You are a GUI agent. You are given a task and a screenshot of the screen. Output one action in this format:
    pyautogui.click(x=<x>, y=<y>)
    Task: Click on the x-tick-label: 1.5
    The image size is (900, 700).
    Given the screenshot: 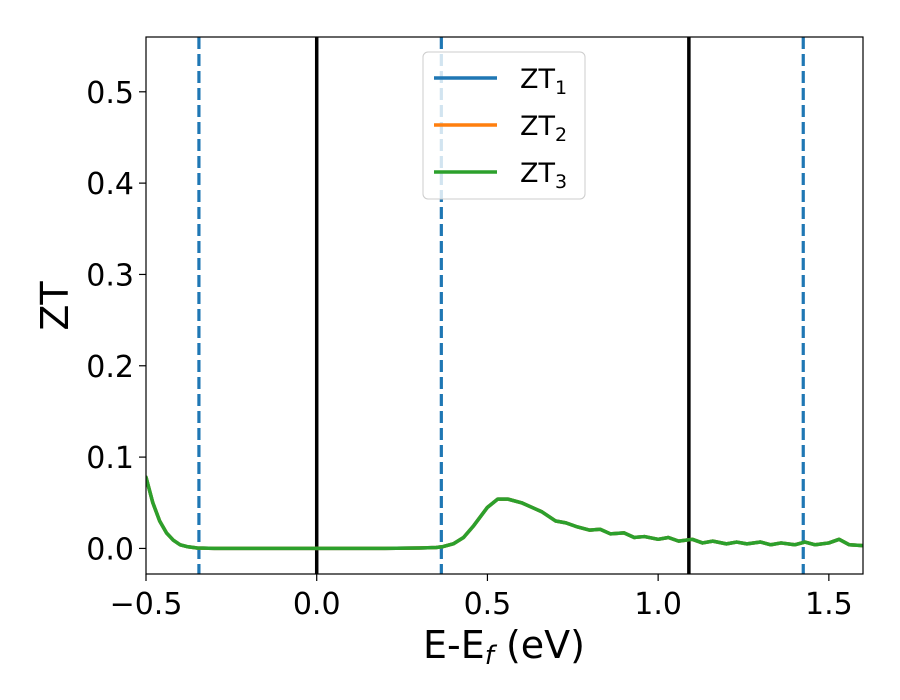 What is the action you would take?
    pyautogui.click(x=829, y=604)
    